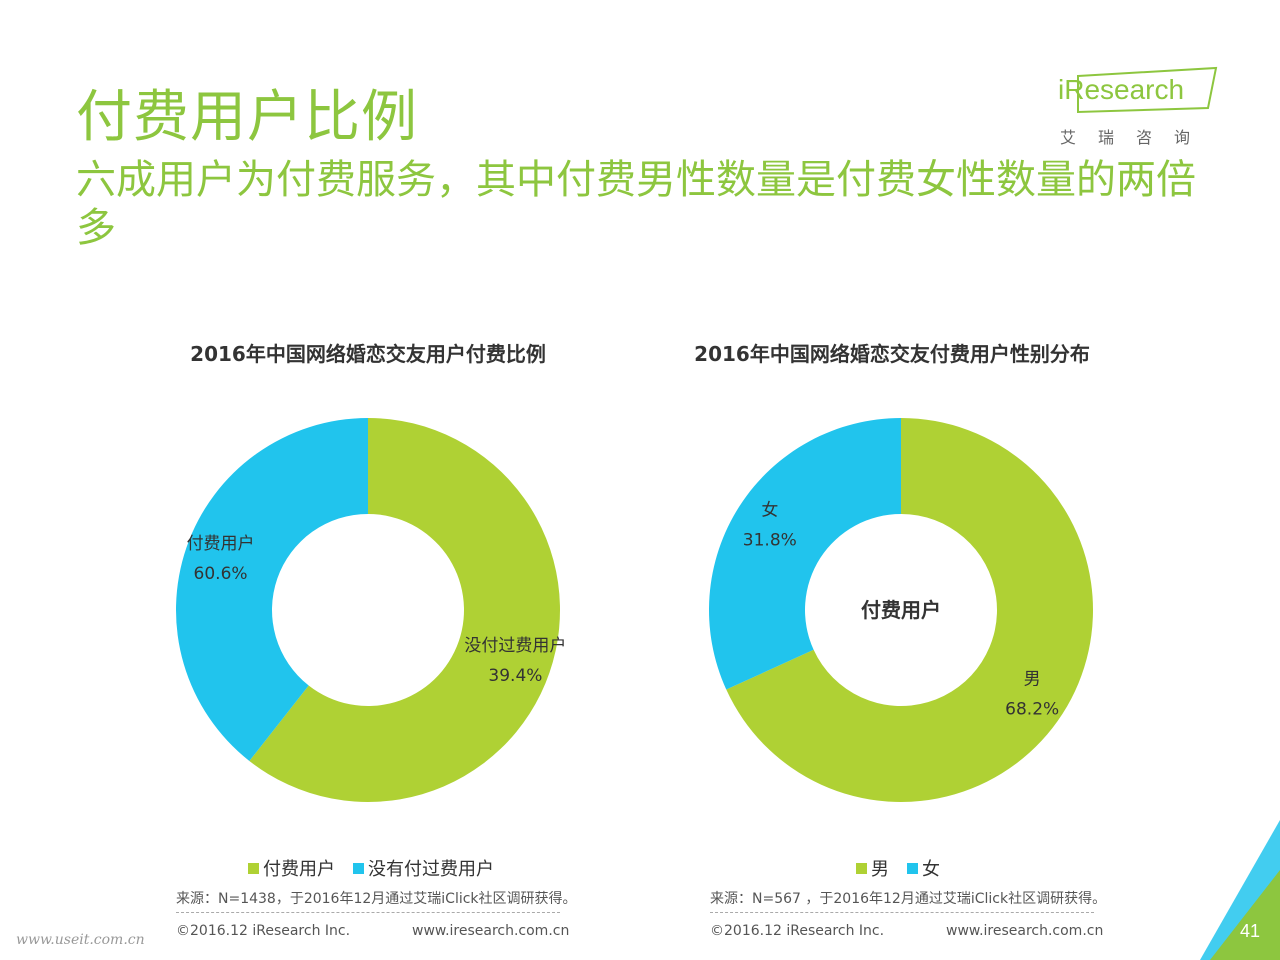 This screenshot has width=1280, height=960. What do you see at coordinates (515, 676) in the screenshot?
I see `slice-value-0: 39.4%` at bounding box center [515, 676].